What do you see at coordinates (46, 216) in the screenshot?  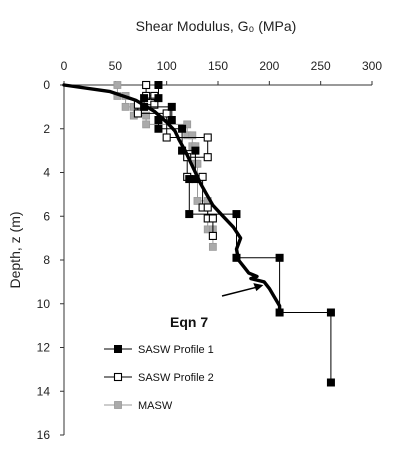 I see `y-tick-label: 6` at bounding box center [46, 216].